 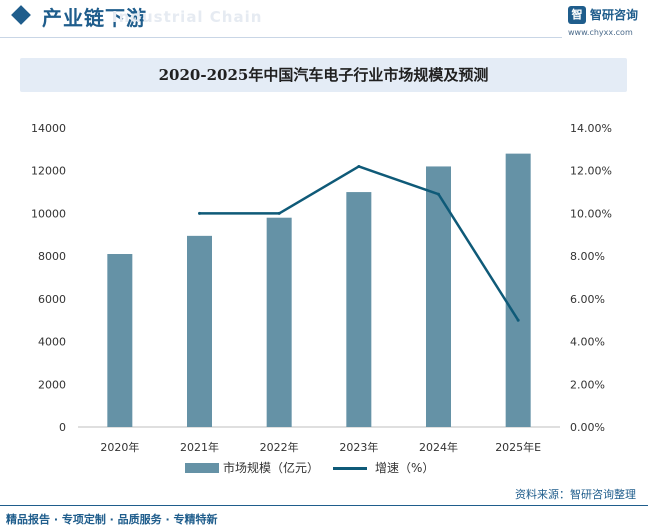 I want to click on y-left-tick-label: 12000, so click(x=48, y=171).